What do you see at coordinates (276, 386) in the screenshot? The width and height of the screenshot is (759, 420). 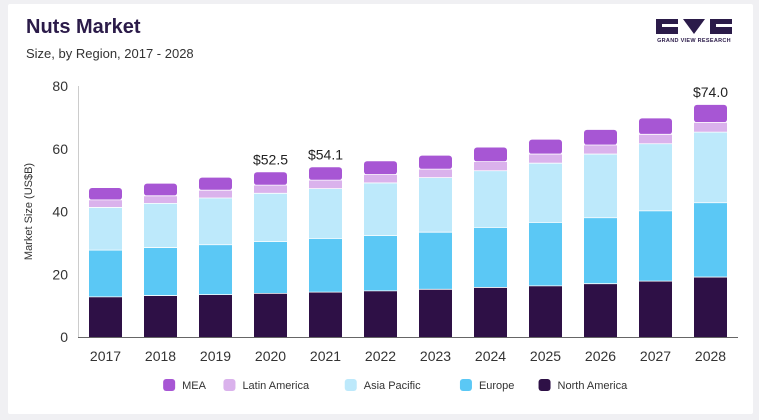 I see `legend-label: Latin America` at bounding box center [276, 386].